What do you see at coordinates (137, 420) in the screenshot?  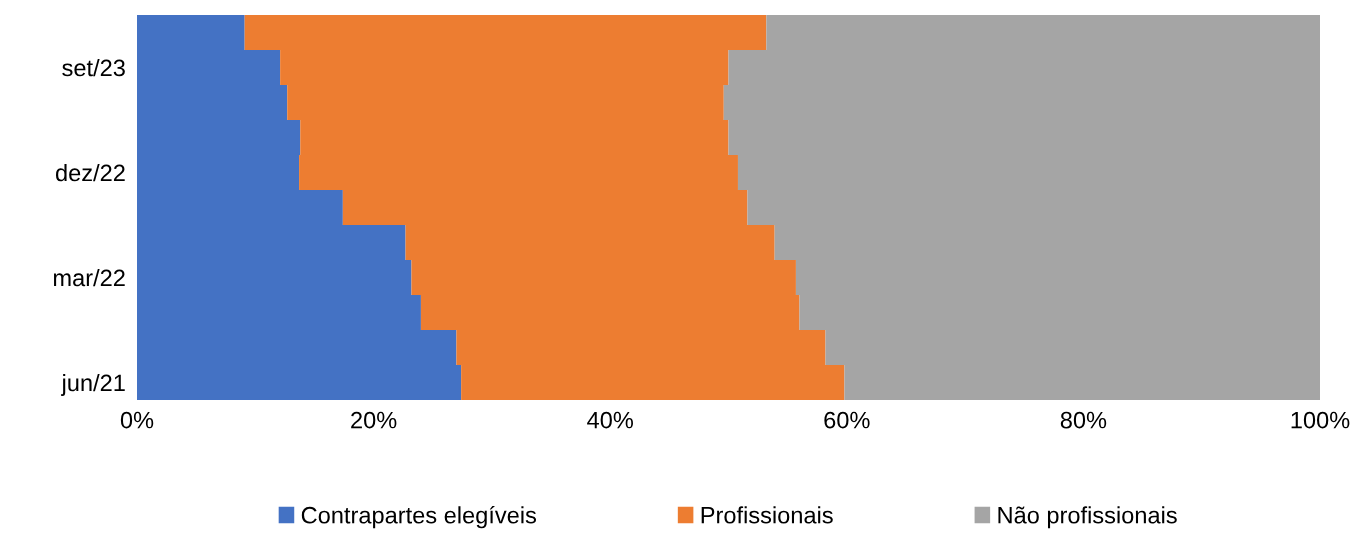 I see `x-tick-label: 0%` at bounding box center [137, 420].